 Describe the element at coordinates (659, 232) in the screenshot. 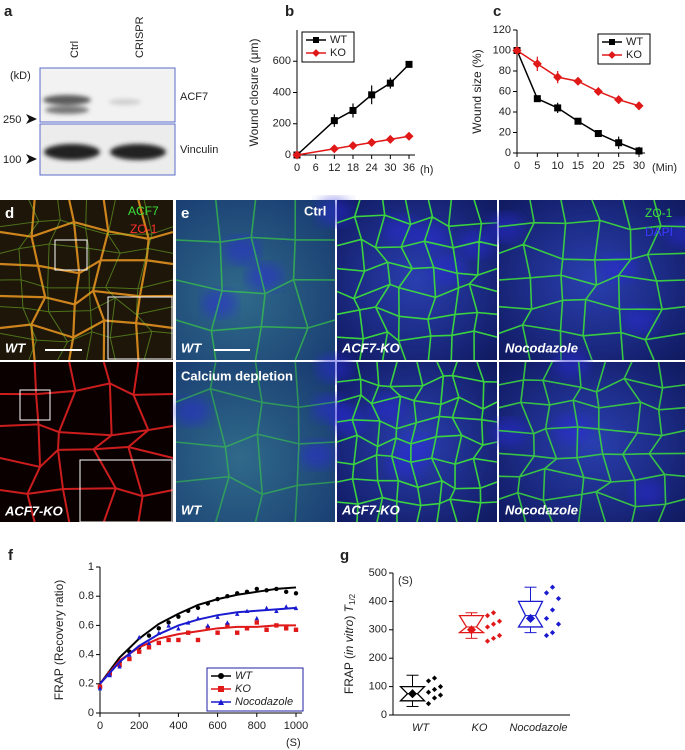

I see `channel-label: DAPI` at that location.